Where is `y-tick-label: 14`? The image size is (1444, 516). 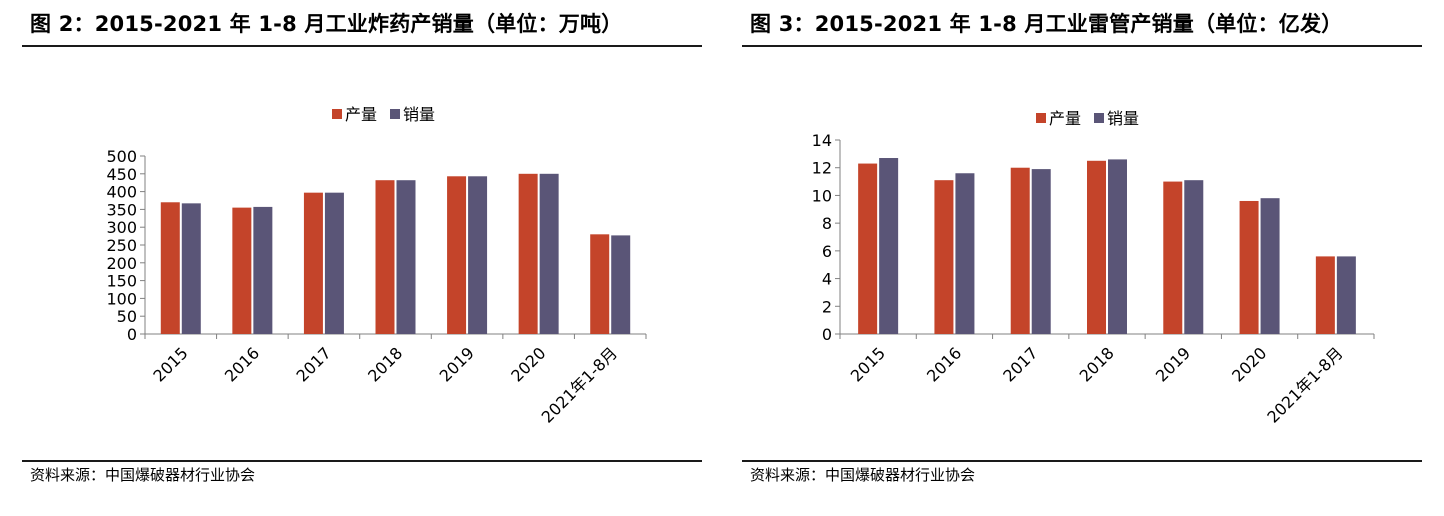 y-tick-label: 14 is located at coordinates (822, 140).